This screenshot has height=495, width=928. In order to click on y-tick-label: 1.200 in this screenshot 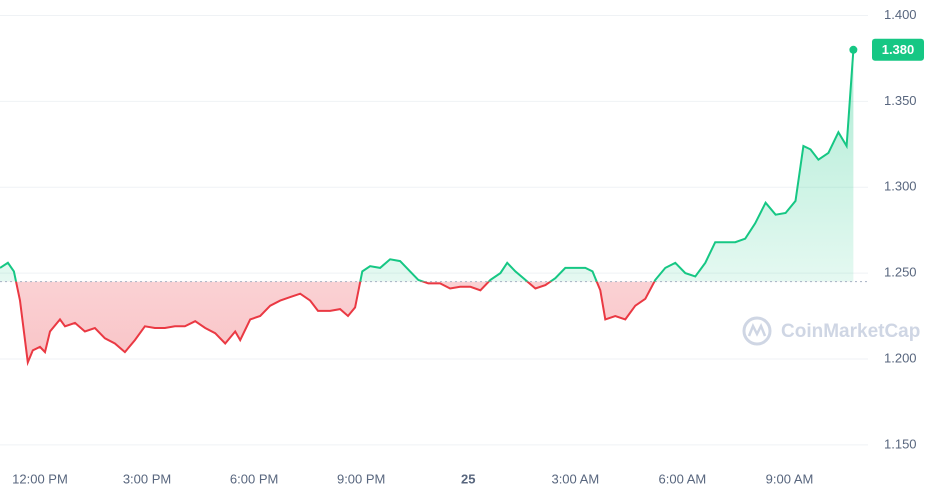, I will do `click(900, 357)`.